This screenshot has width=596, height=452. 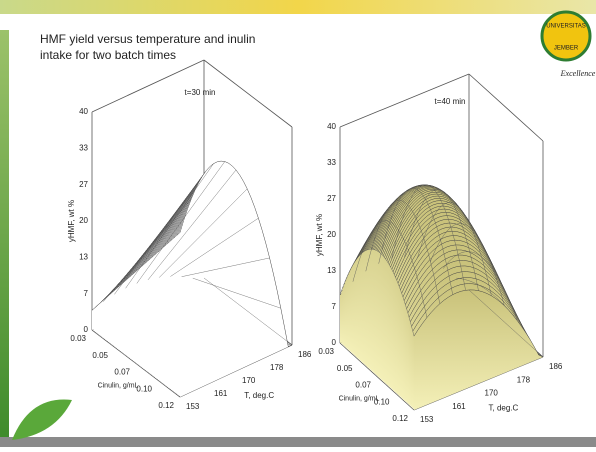 I want to click on slide-title: intake for two batch times, so click(x=108, y=55).